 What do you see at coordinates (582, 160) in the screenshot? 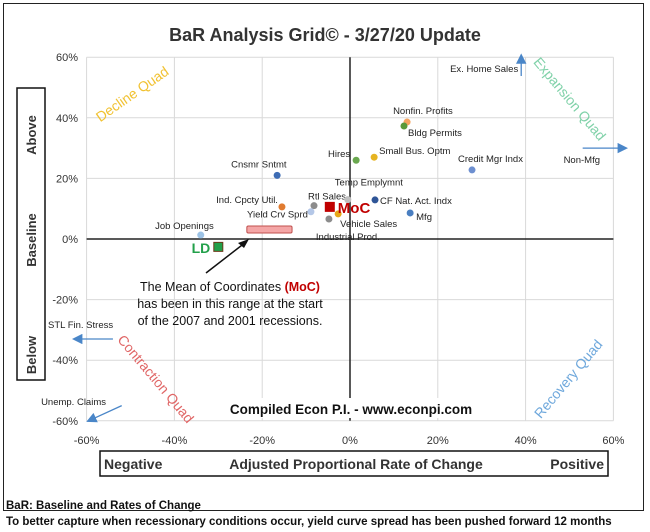
I see `offscale-label: Non-Mfg` at bounding box center [582, 160].